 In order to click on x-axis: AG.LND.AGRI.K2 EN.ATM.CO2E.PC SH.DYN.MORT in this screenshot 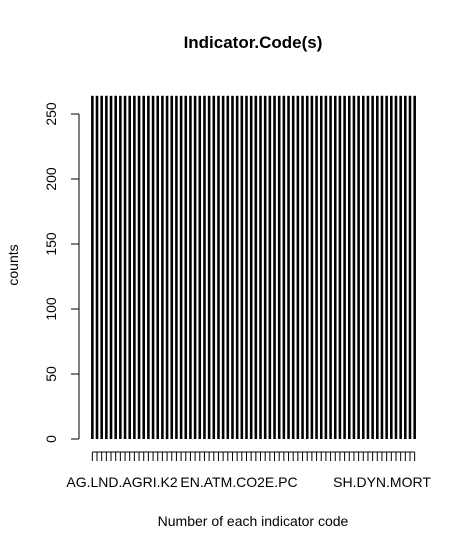, I will do `click(248, 470)`.